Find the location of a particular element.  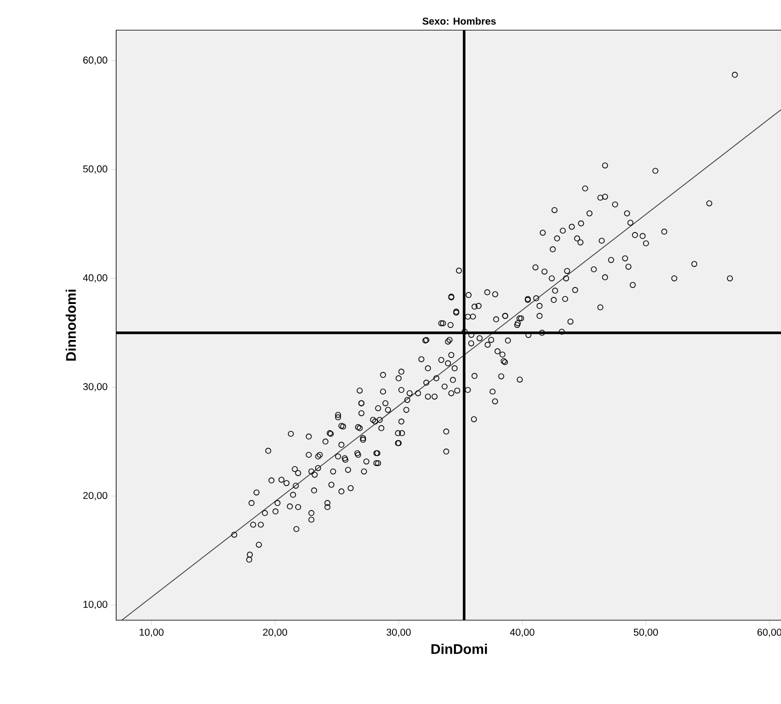

x-axis-title: DinDomi is located at coordinates (459, 649).